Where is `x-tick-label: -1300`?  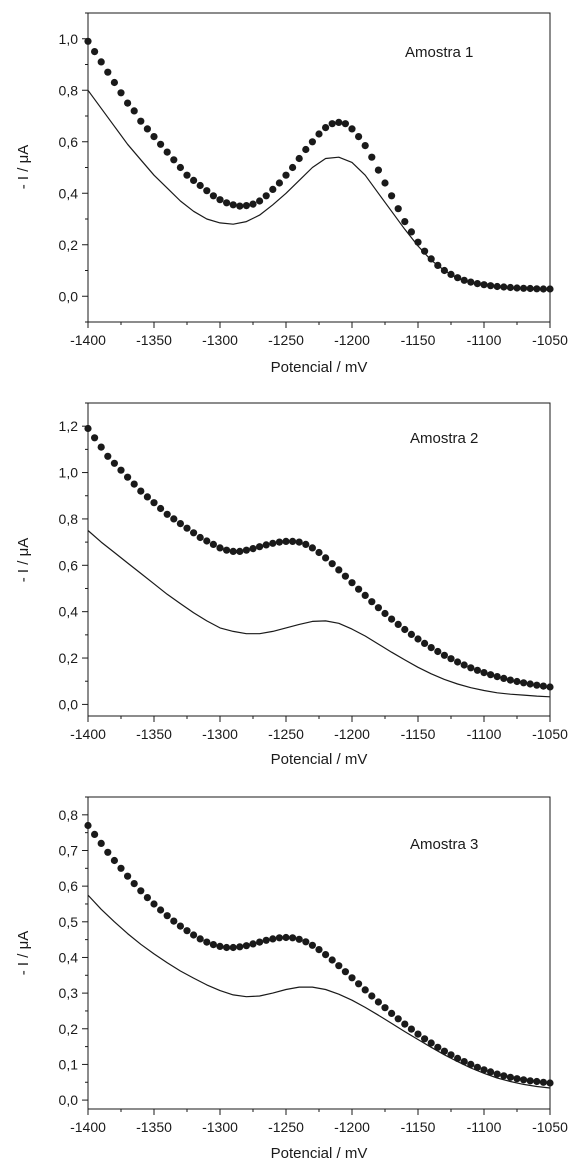
x-tick-label: -1300 is located at coordinates (220, 1127).